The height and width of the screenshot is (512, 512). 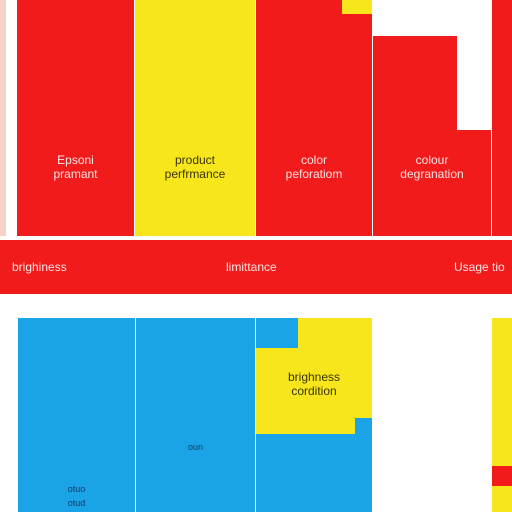 I want to click on tile-brighness-line2: cordition, so click(x=314, y=391).